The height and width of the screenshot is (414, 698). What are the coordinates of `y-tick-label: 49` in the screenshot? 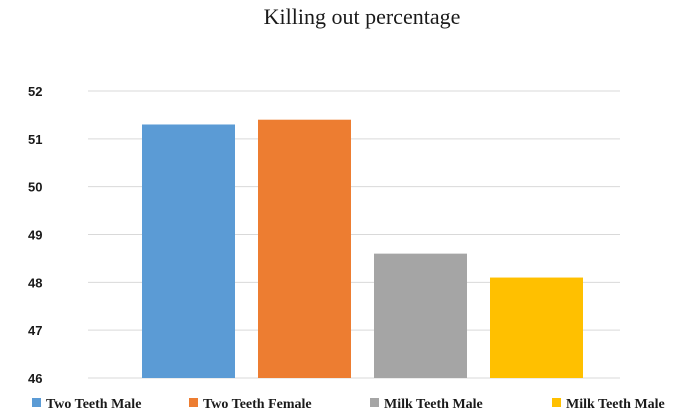 It's located at (35, 235).